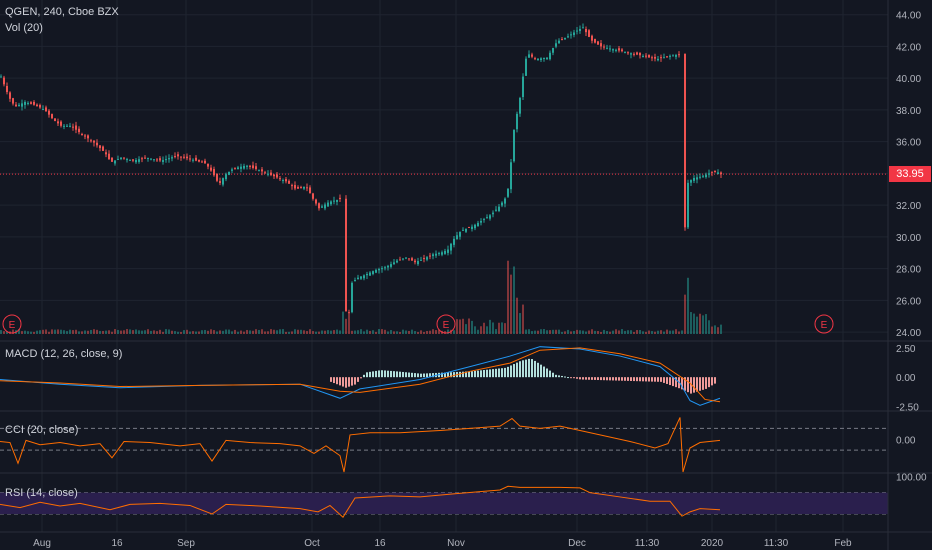 This screenshot has width=932, height=550. I want to click on rsi-legend: RSI (14, close), so click(41, 493).